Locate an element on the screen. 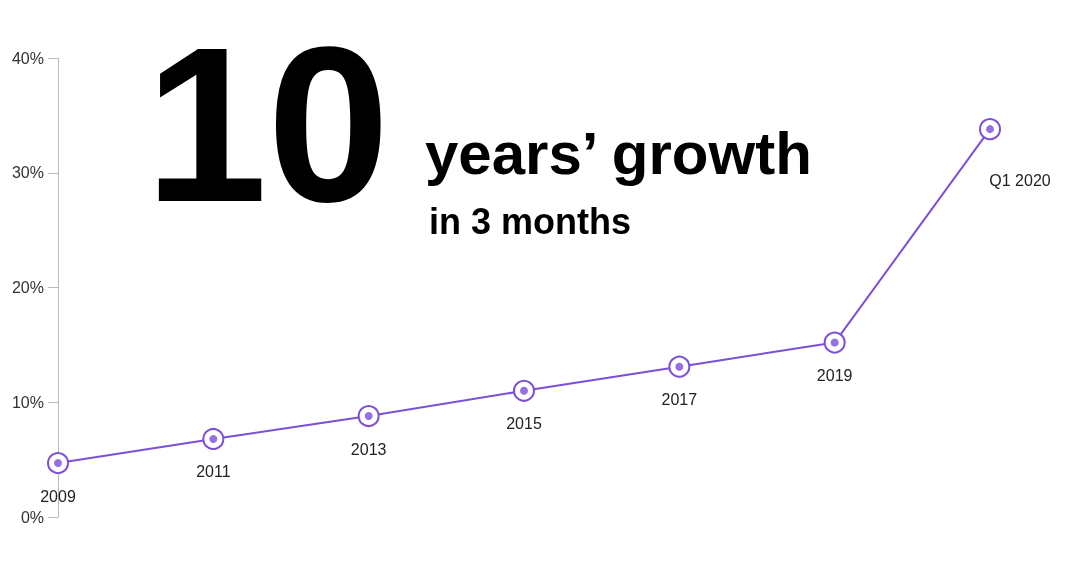 Image resolution: width=1080 pixels, height=565 pixels. y-tick-label: 10% is located at coordinates (27, 402).